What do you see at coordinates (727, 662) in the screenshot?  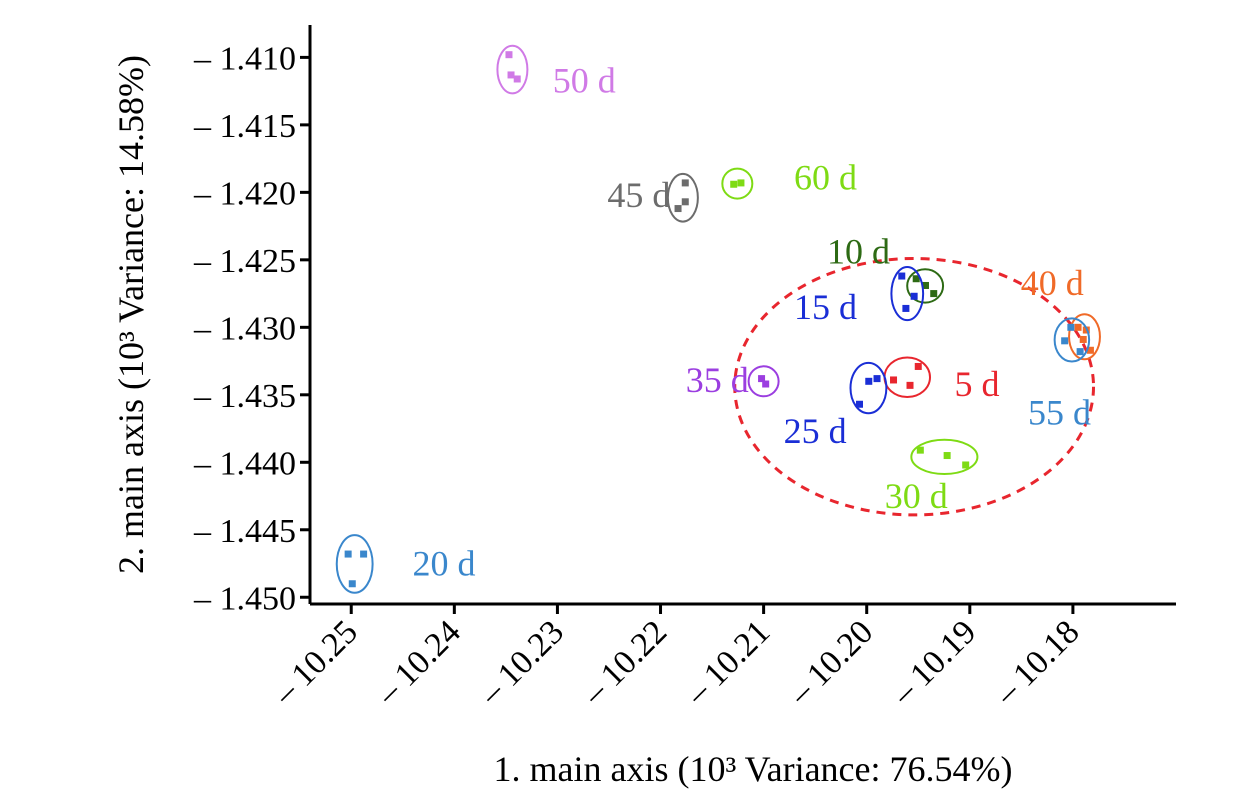 I see `x-tick-label: – 10.21` at bounding box center [727, 662].